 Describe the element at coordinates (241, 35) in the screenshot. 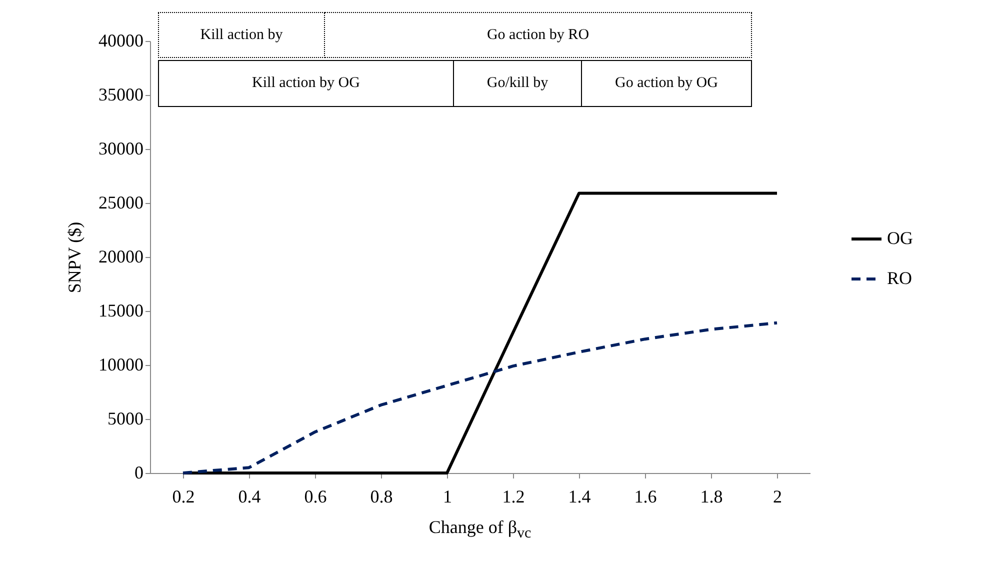

I see `text-box: Kill action by` at that location.